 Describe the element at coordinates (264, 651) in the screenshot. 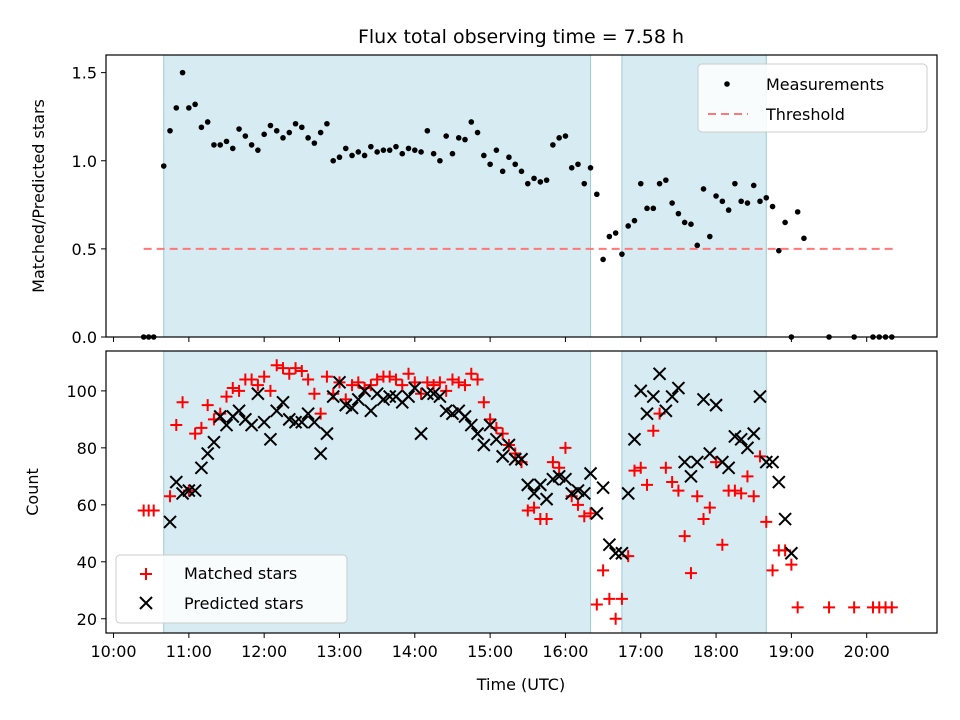

I see `x-tick-label: 12:00` at that location.